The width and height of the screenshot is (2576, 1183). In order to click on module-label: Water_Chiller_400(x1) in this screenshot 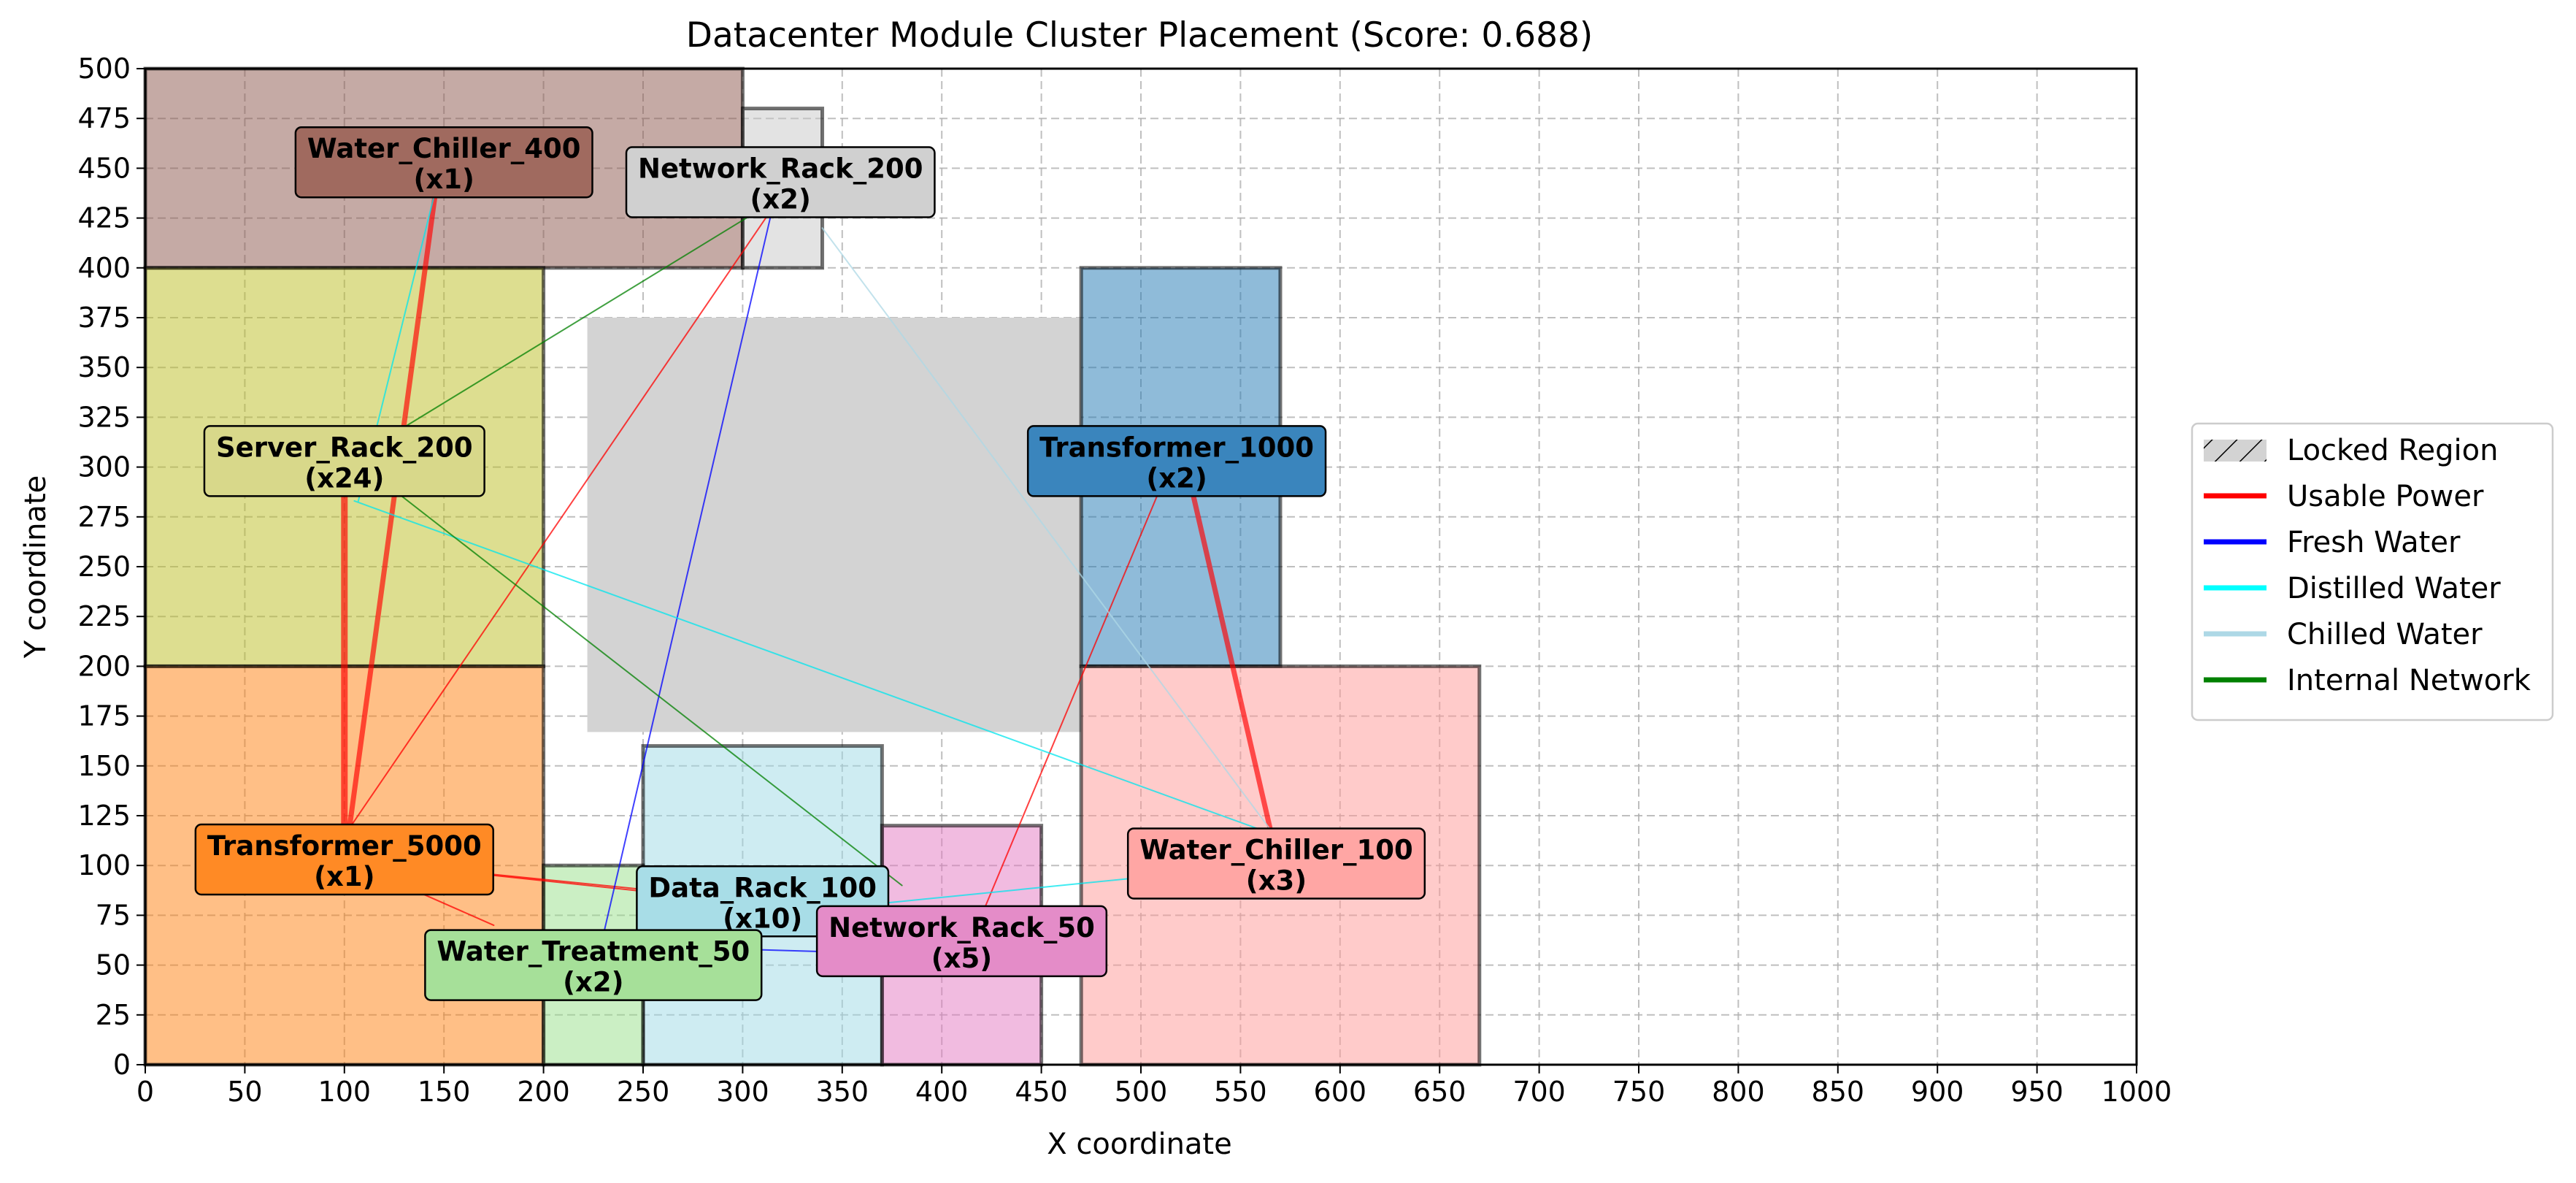, I will do `click(443, 162)`.